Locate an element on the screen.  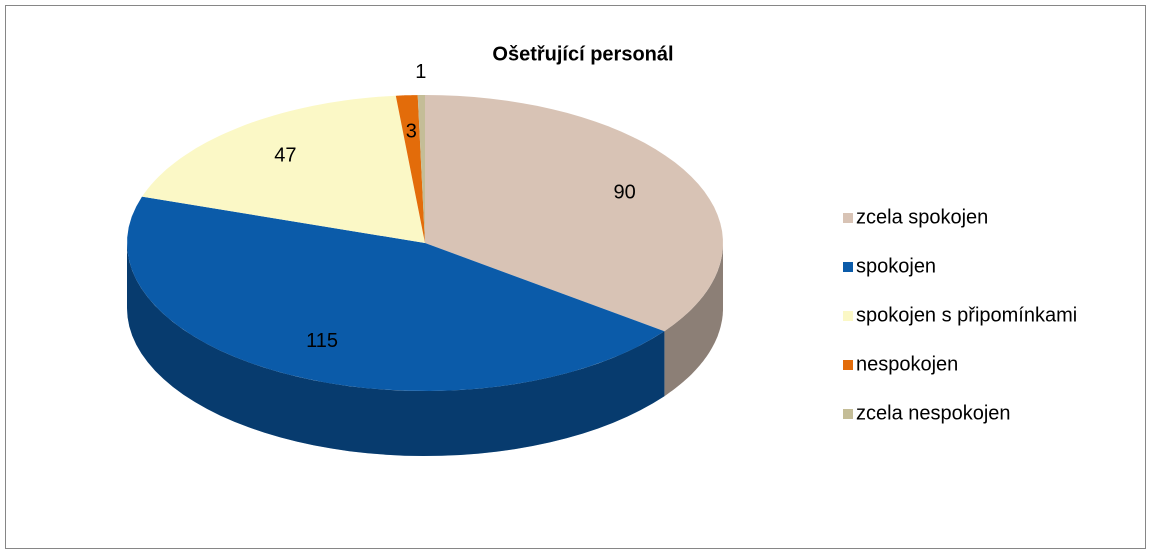
slice-side is located at coordinates (693, 320).